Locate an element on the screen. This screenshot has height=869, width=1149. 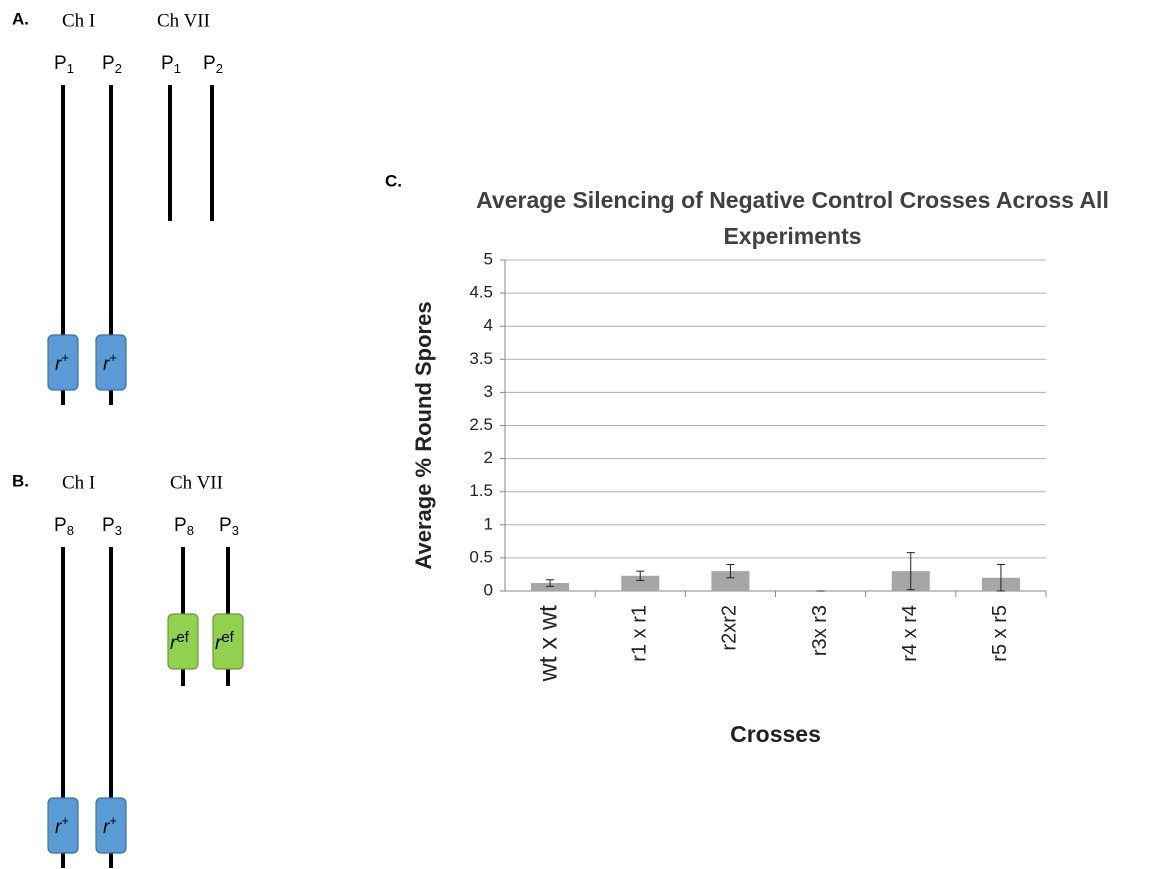
x-axis-title: Crosses is located at coordinates (775, 734).